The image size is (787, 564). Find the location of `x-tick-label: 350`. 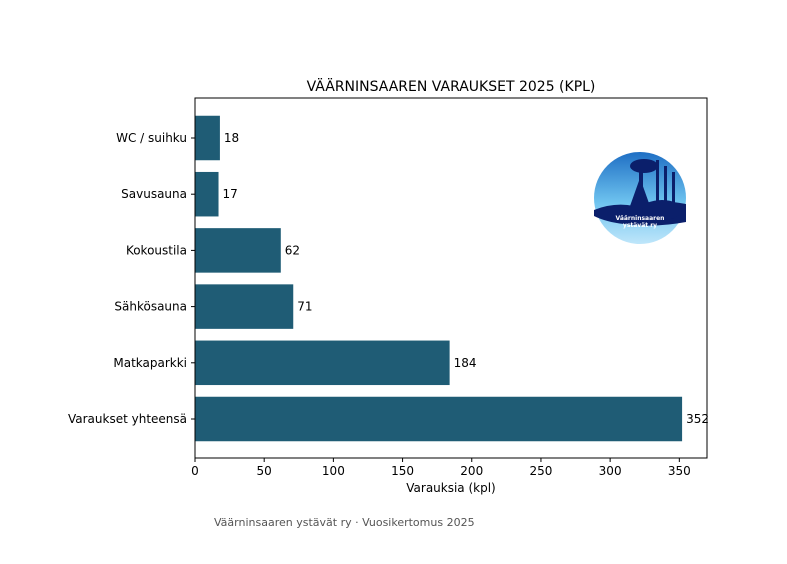

x-tick-label: 350 is located at coordinates (679, 471).